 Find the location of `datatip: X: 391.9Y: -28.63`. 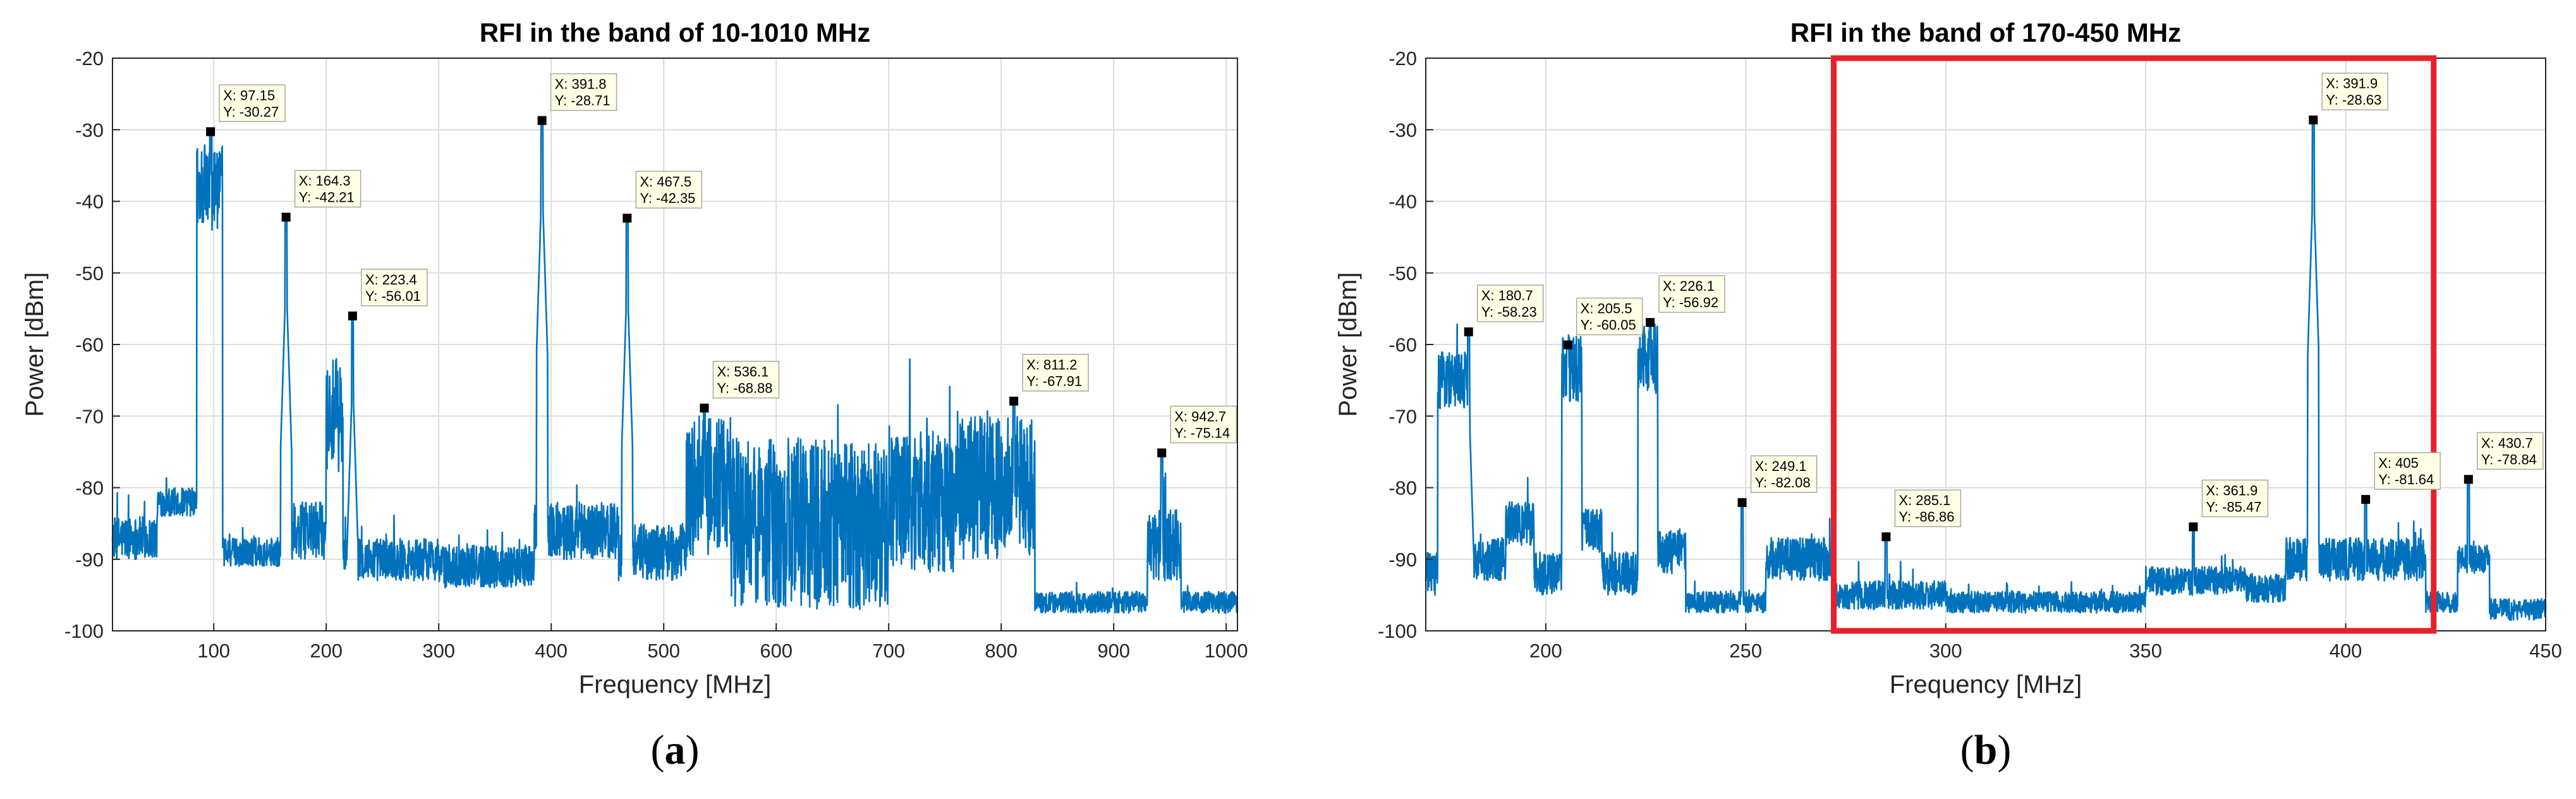

datatip: X: 391.9Y: -28.63 is located at coordinates (2349, 98).